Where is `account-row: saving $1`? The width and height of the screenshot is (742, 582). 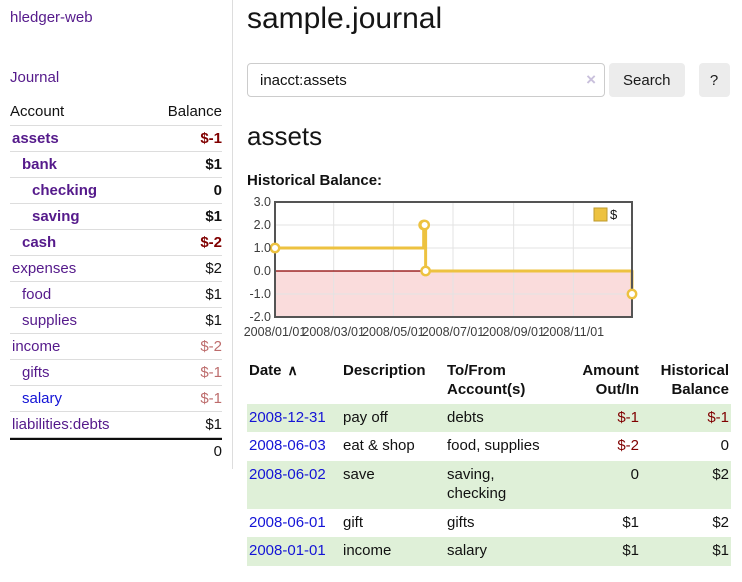 account-row: saving $1 is located at coordinates (116, 216).